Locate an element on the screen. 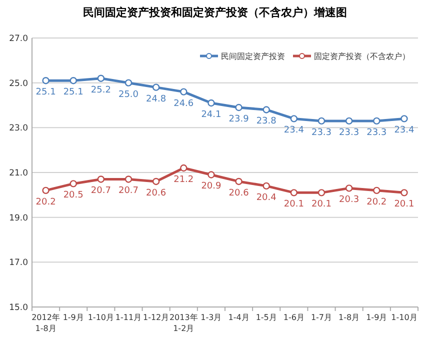 This screenshot has width=430, height=343. data-label: 24.6 is located at coordinates (184, 103).